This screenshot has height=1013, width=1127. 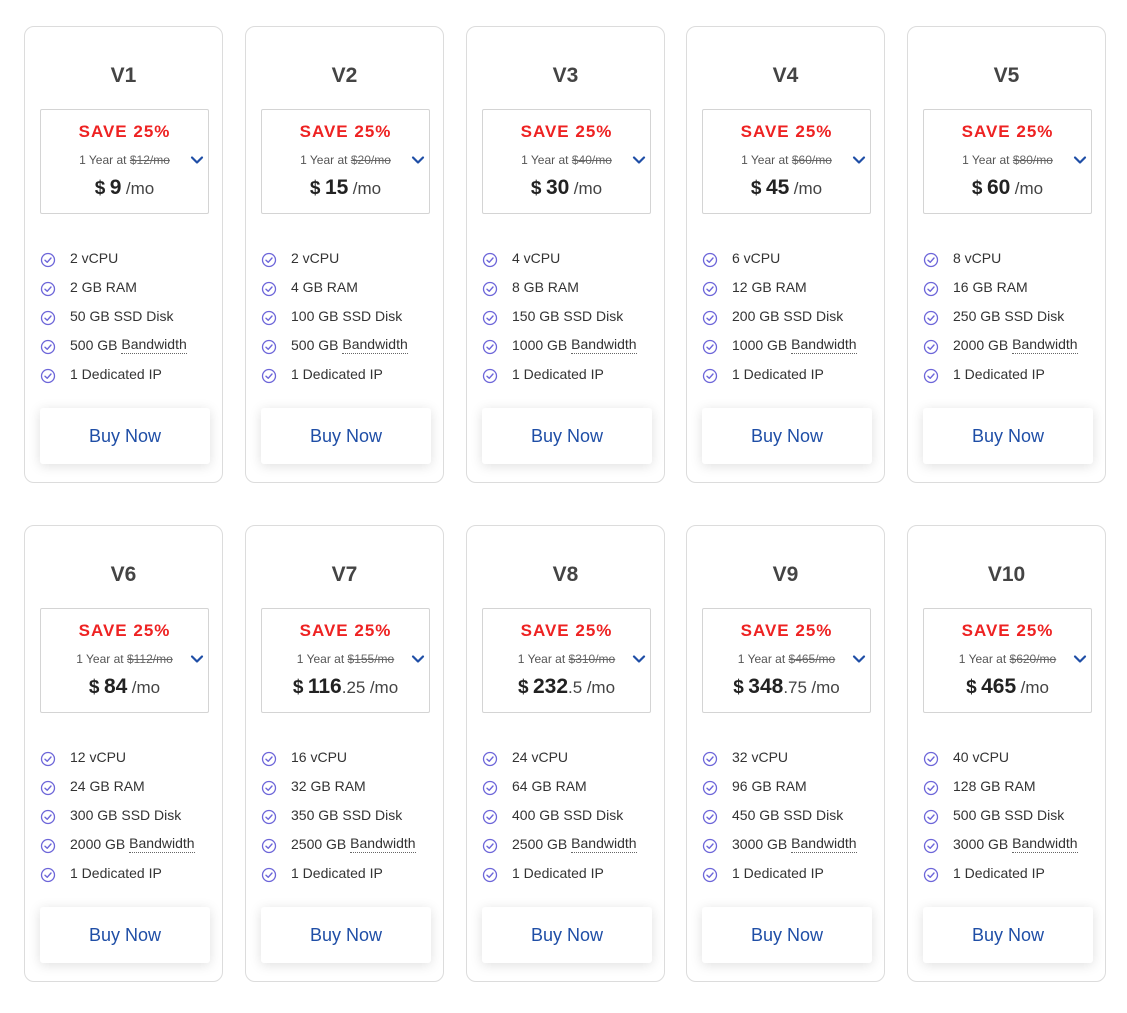 I want to click on billing-term-selector: SAVE 25% 1 Year at $40/mo $ 30 /mo, so click(x=566, y=161).